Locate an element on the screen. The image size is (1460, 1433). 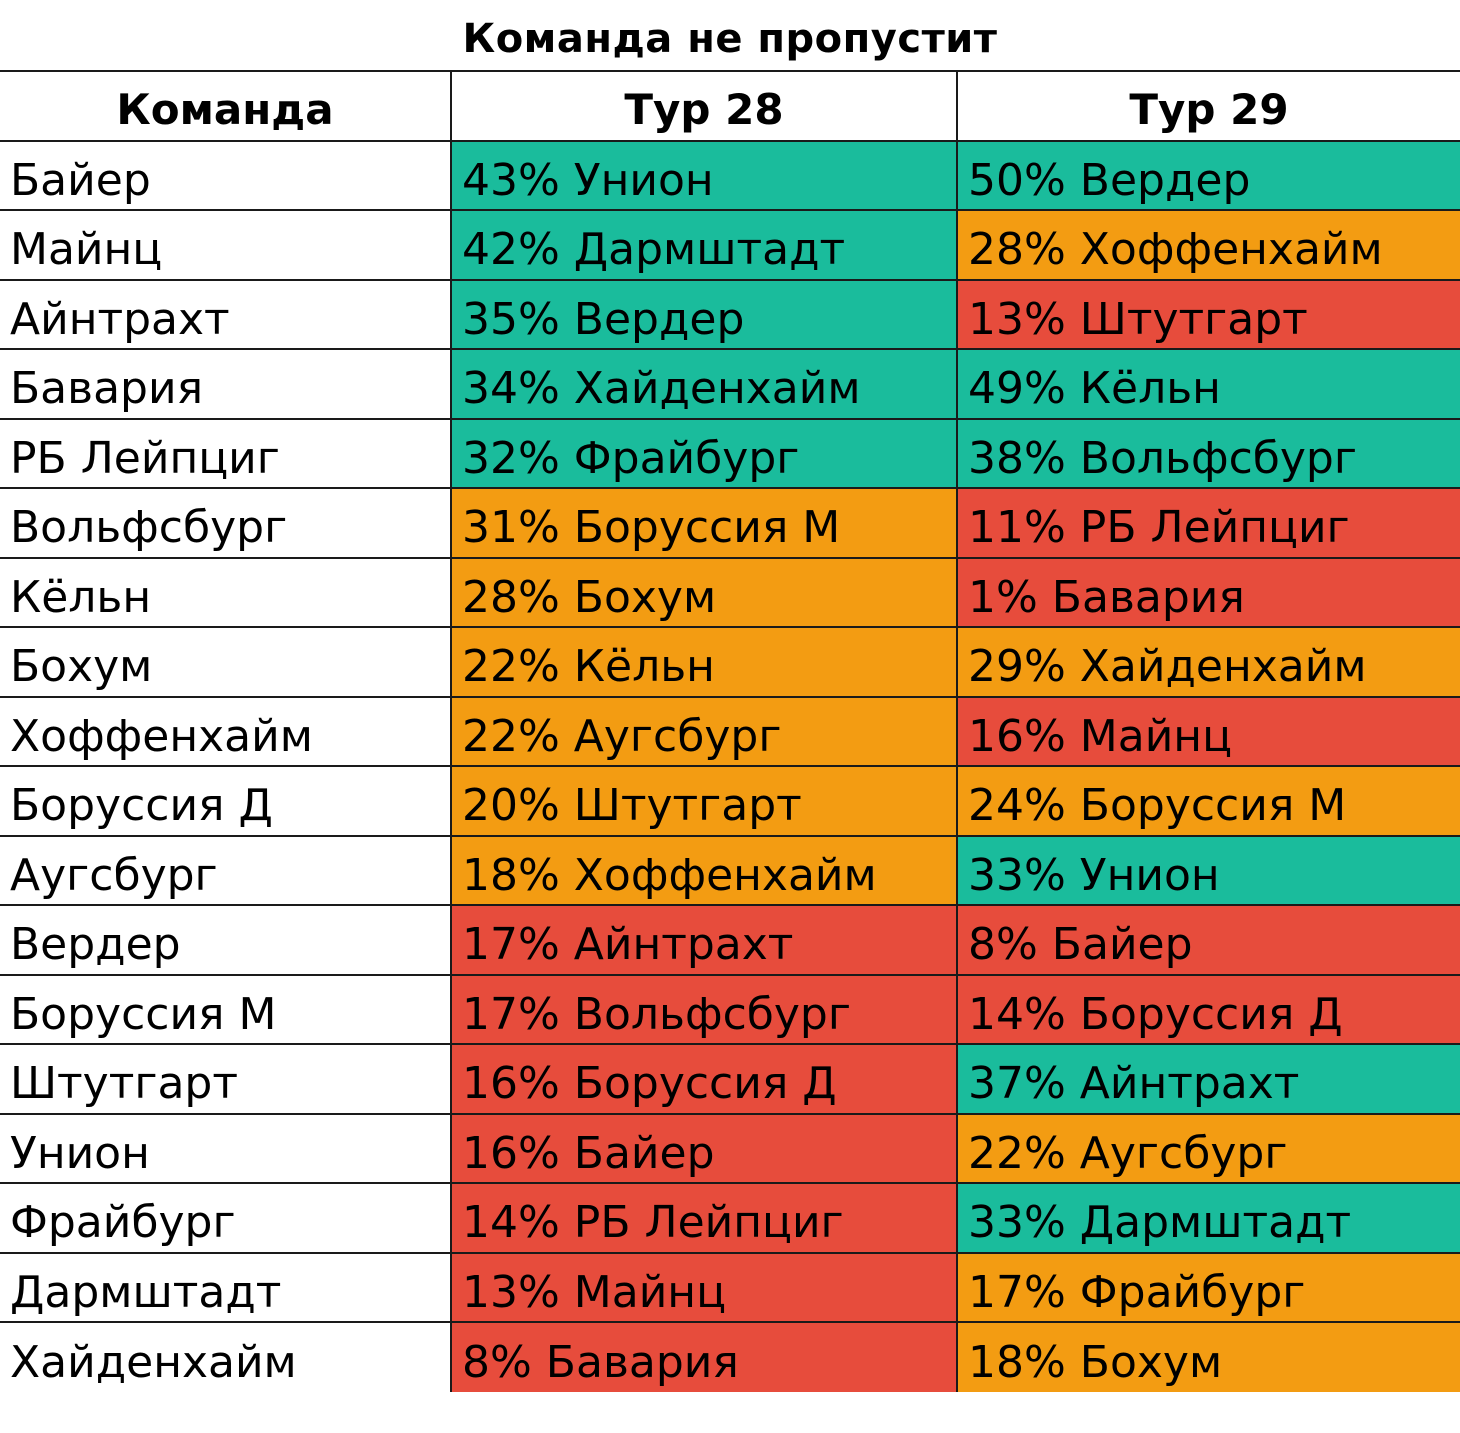
table-row: Штутгарт 16% Боруссия Д 37% Айнтрахт is located at coordinates (730, 1079).